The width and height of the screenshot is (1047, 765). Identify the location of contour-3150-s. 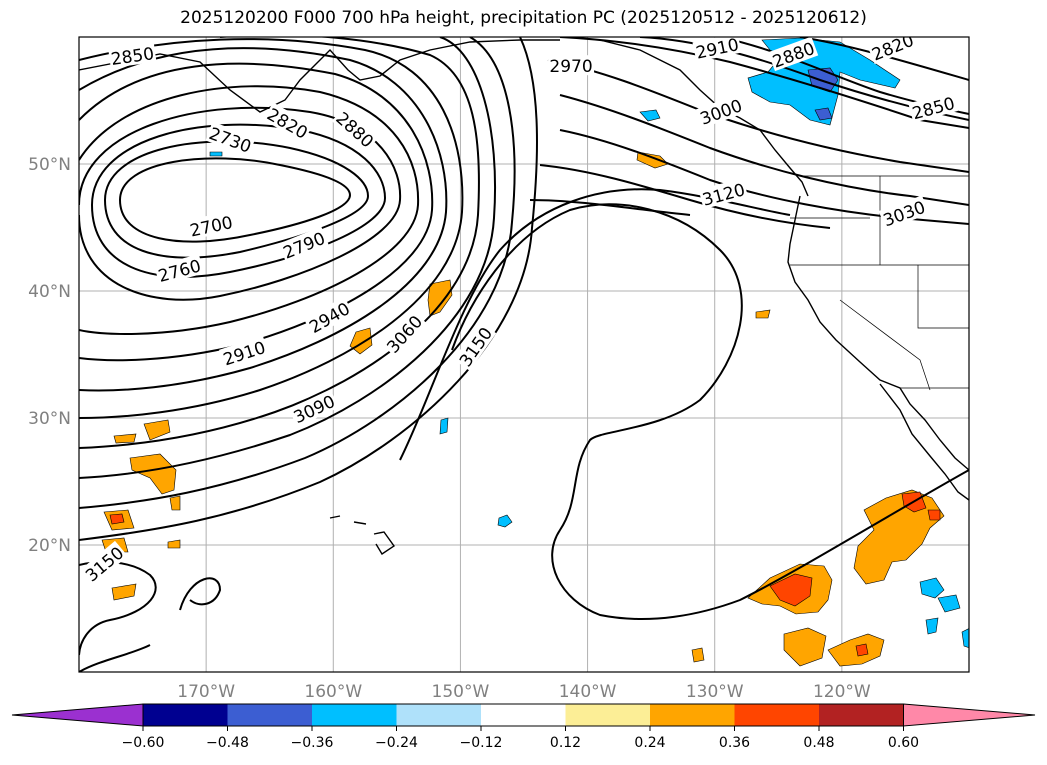
(115, 658).